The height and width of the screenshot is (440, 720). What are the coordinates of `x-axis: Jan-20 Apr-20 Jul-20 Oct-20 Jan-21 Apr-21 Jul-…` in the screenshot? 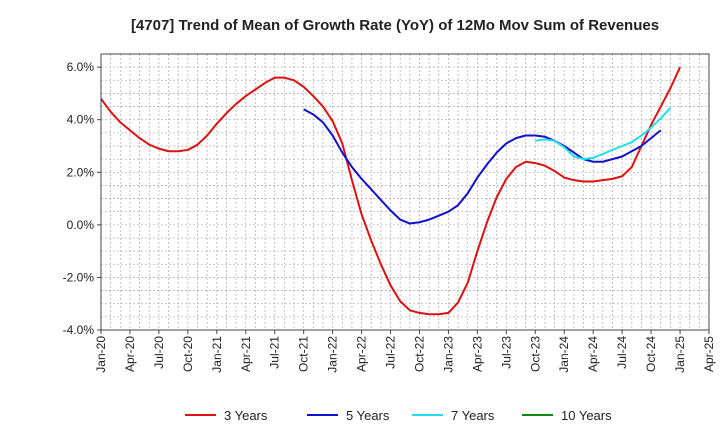 It's located at (405, 351).